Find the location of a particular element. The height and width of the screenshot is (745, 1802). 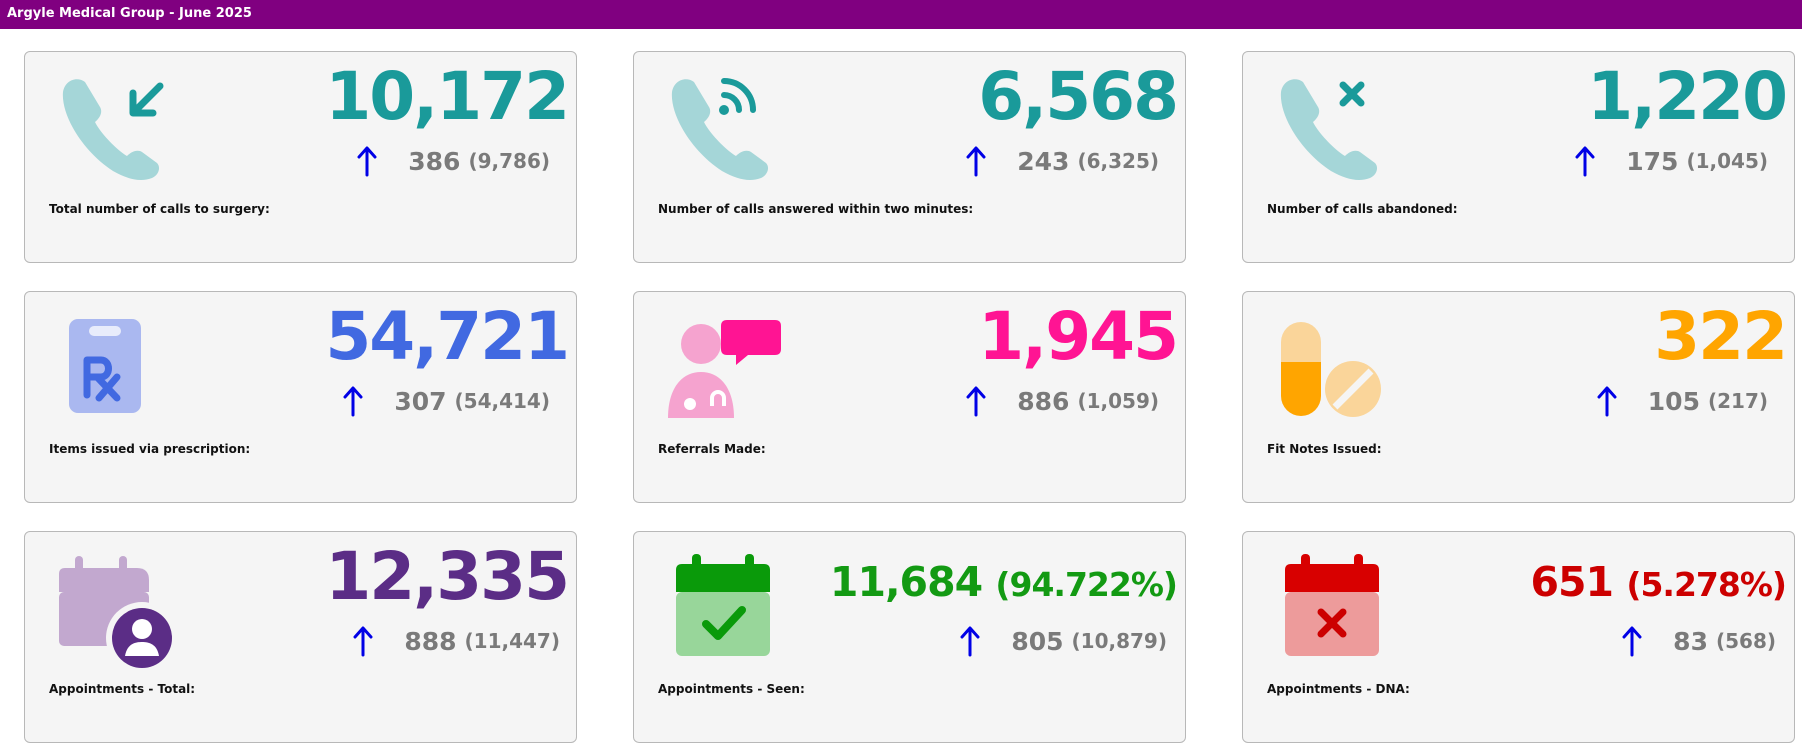

kpi-value-with-percent: 651 (5.278%) is located at coordinates (1659, 583).